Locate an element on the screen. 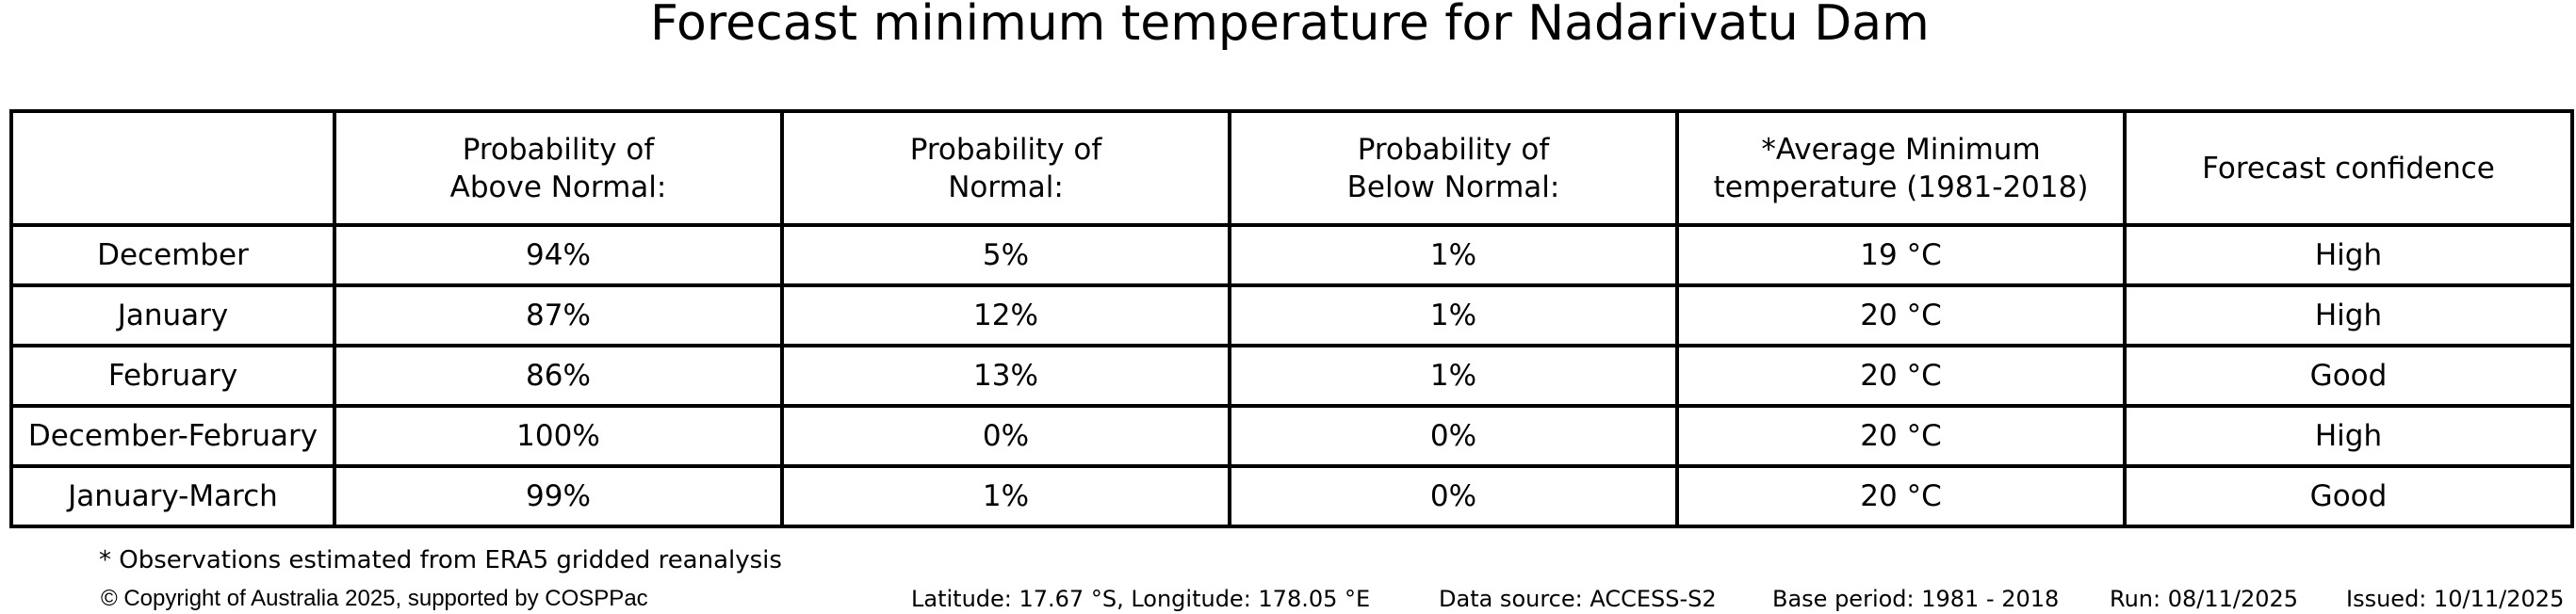 The image size is (2576, 614). data-source-text: Data source: ACCESS-S2 is located at coordinates (1578, 599).